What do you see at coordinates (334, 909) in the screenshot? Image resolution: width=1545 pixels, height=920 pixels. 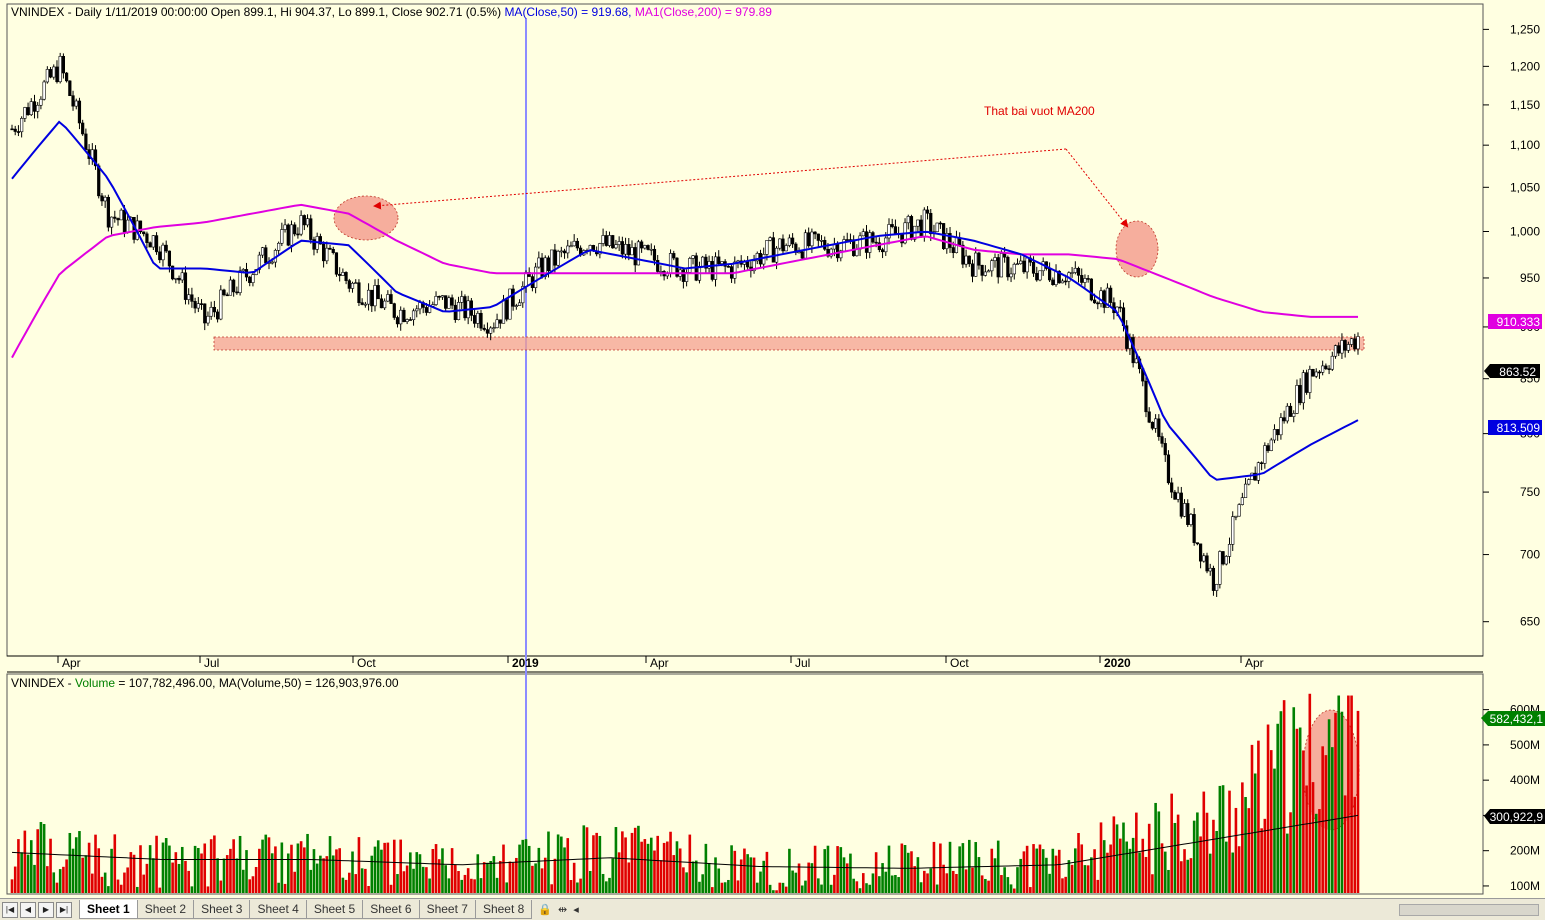 I see `tab-sheet-5: Sheet 5` at bounding box center [334, 909].